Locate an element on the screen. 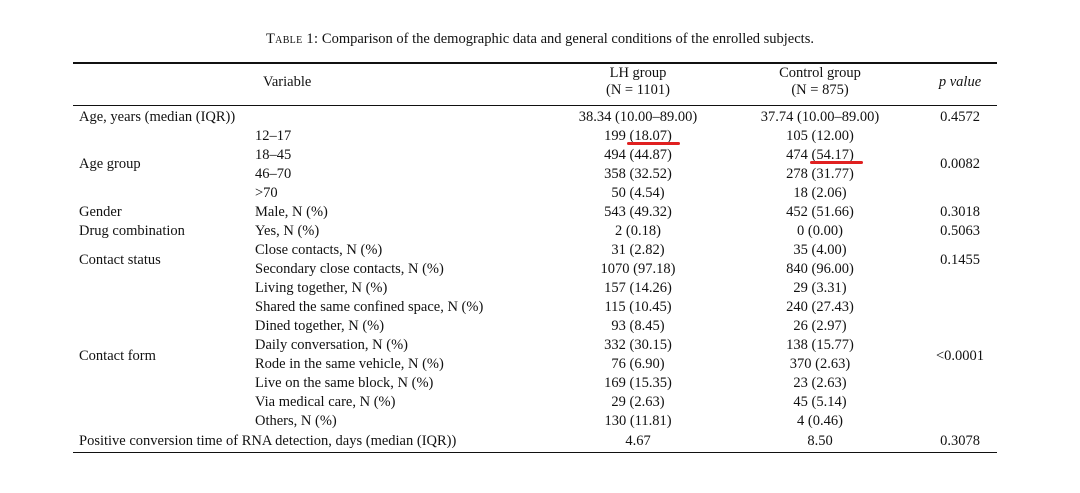  cell-control-group: 840 (96.00) is located at coordinates (820, 269).